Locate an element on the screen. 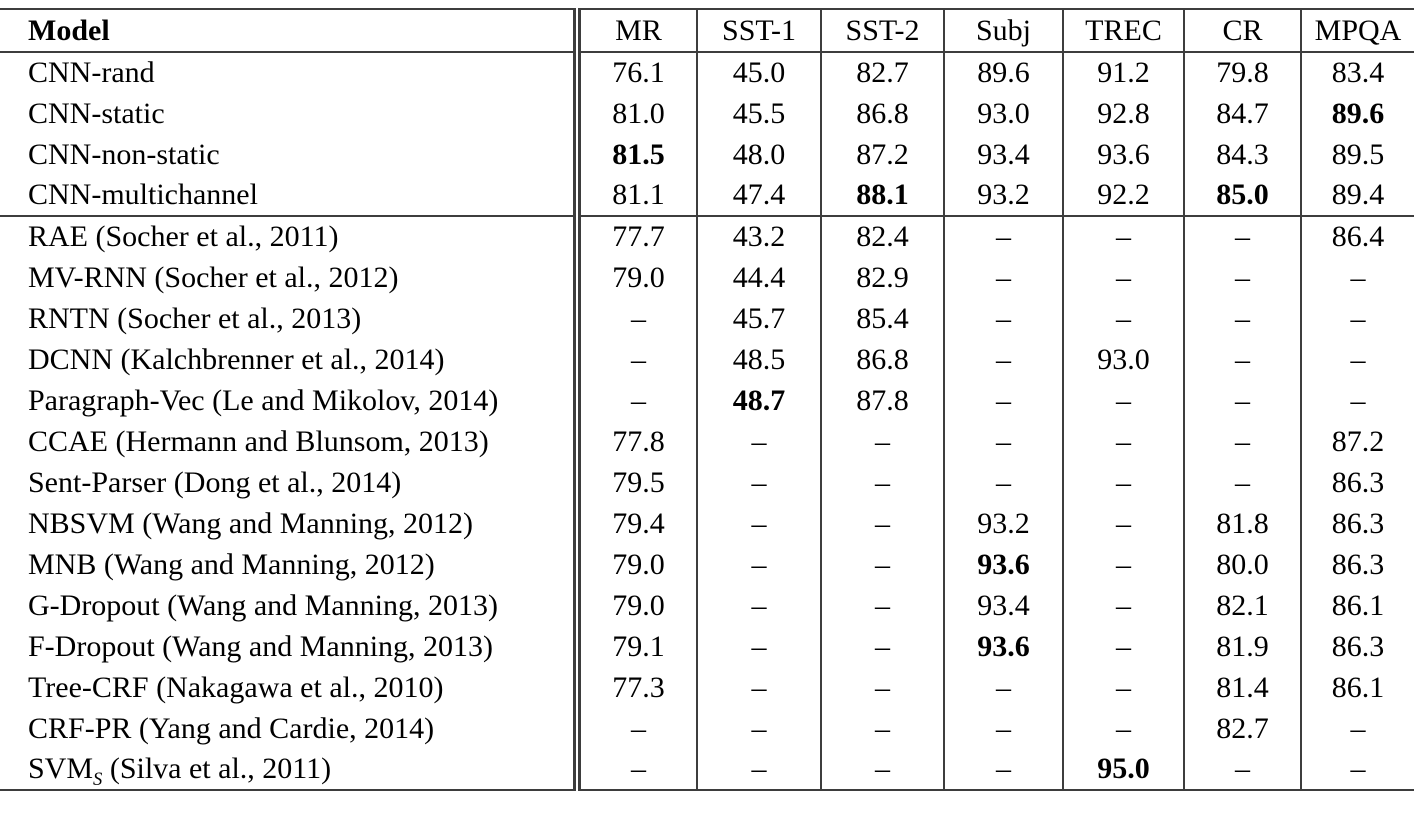 Image resolution: width=1414 pixels, height=820 pixels. value-cell-sst-1: 45.7 is located at coordinates (758, 318).